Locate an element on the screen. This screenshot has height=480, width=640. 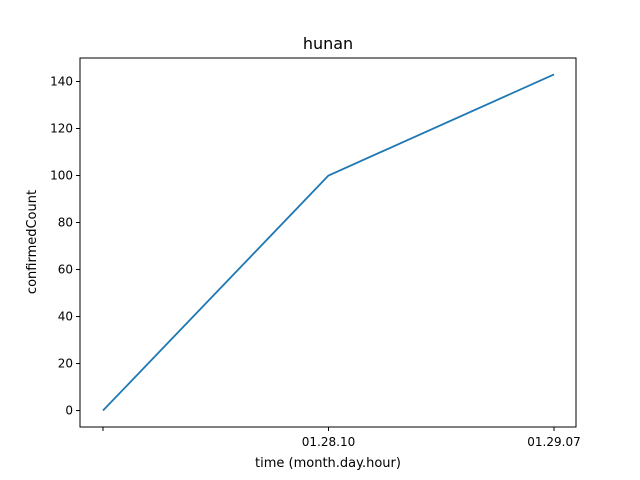
x-axis-label: time (month.day.hour) is located at coordinates (328, 463).